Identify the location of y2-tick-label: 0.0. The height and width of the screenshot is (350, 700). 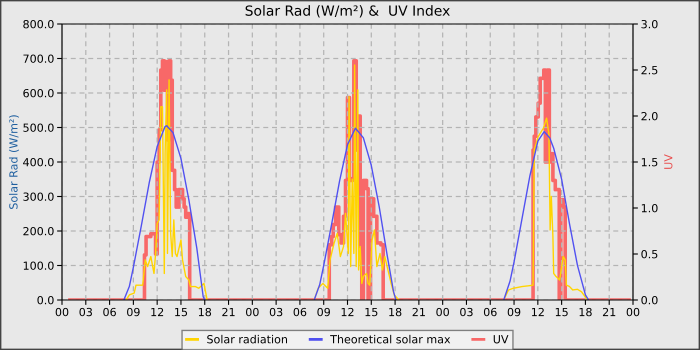
(649, 300).